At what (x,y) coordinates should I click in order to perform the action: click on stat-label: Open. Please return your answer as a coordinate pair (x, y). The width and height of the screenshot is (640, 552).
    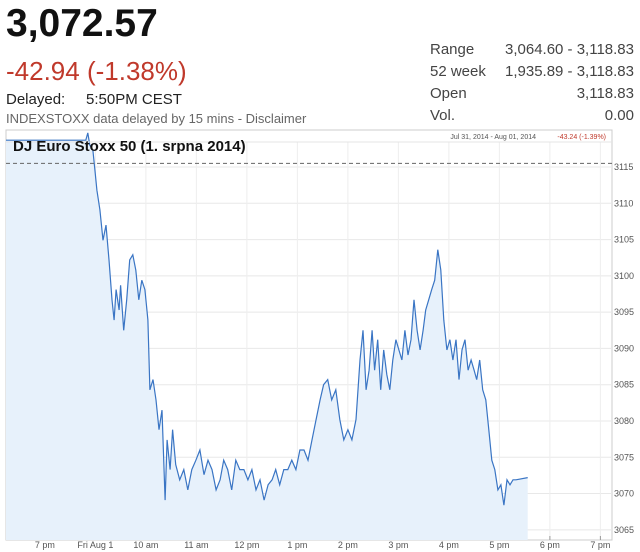
    Looking at the image, I should click on (448, 93).